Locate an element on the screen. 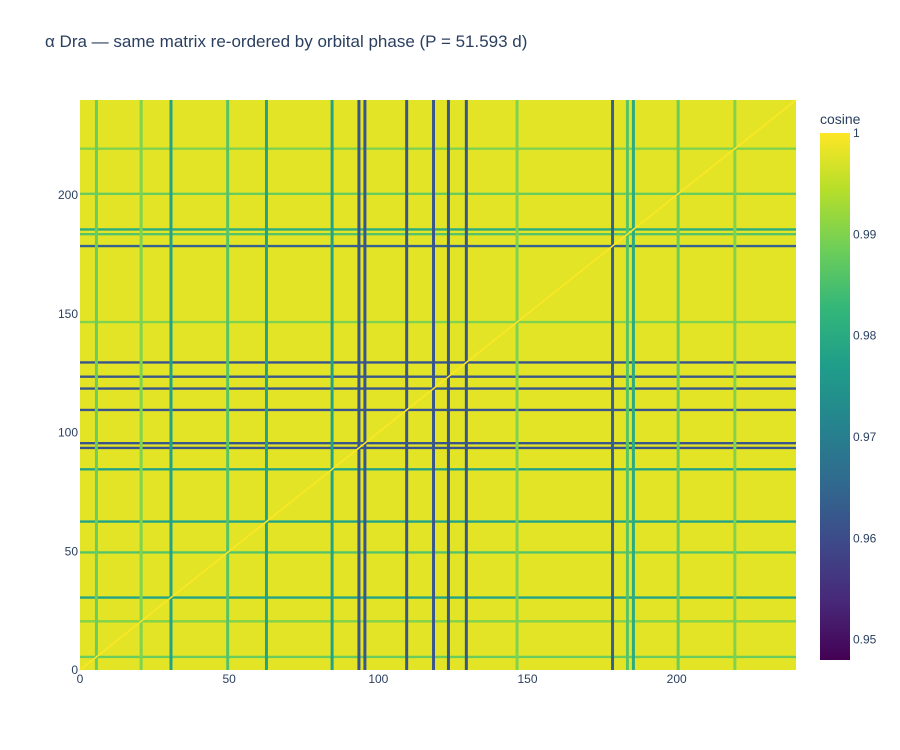 Image resolution: width=900 pixels, height=750 pixels. y-tick-label: 150 is located at coordinates (68, 314).